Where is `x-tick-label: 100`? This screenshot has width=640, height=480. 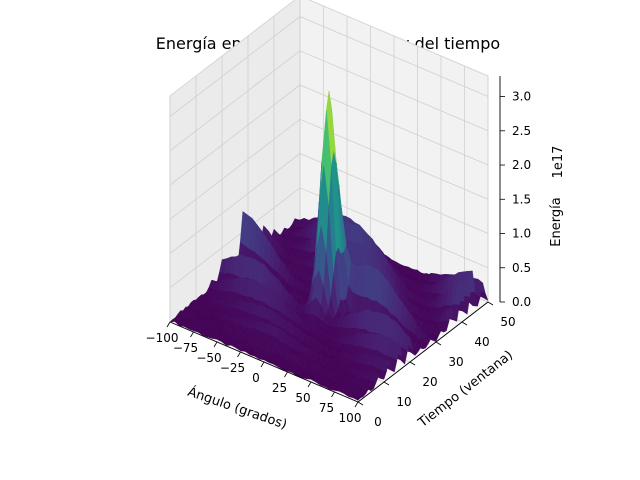
x-tick-label: 100 is located at coordinates (350, 418).